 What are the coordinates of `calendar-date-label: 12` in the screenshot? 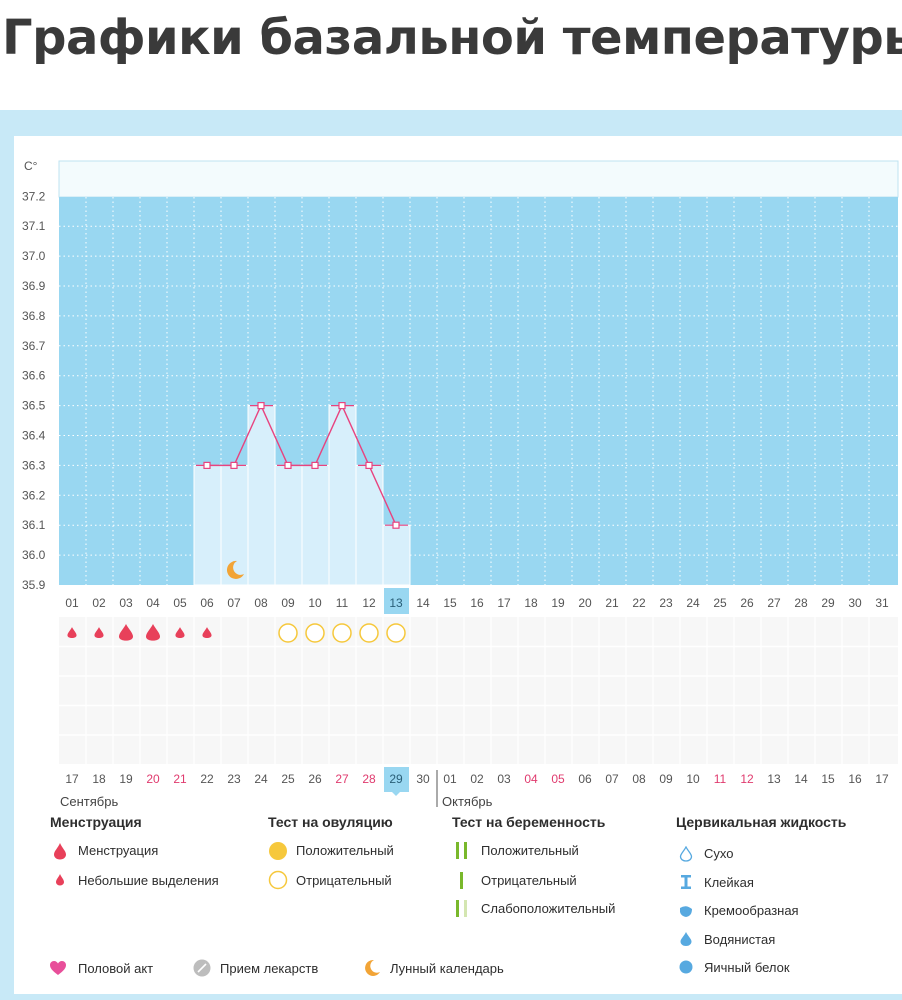 It's located at (747, 779).